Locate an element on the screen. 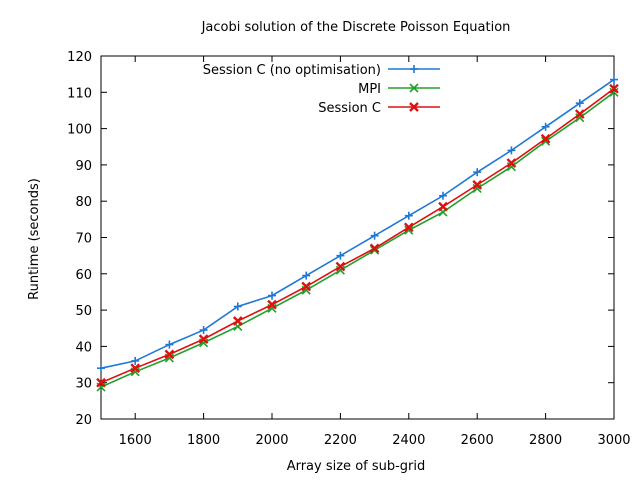 This screenshot has height=480, width=640. y-tick-label: 90 is located at coordinates (83, 166).